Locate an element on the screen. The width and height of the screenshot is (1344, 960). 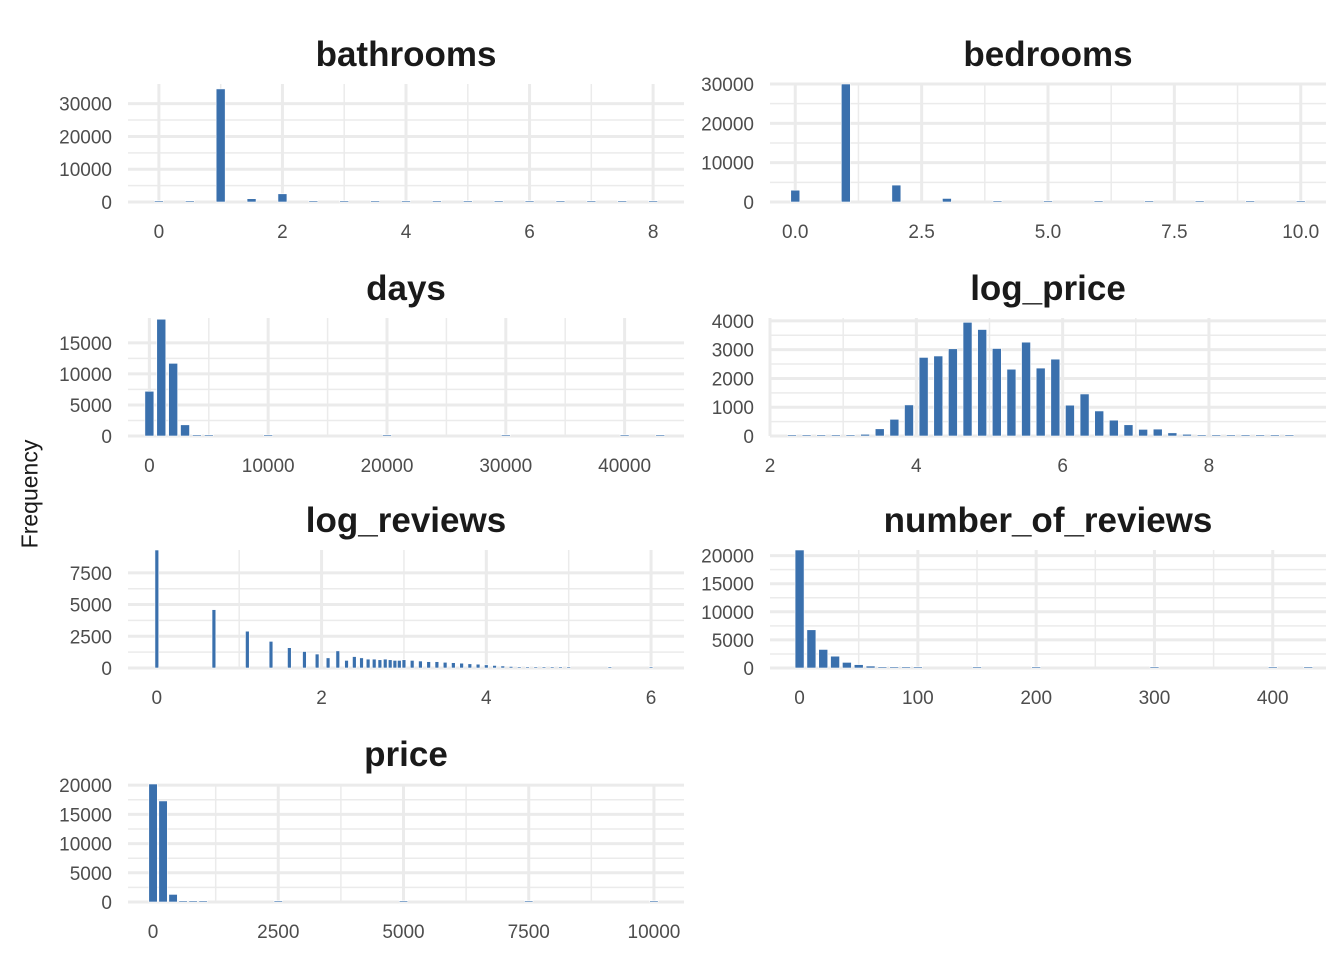
y-tick-label: 4000 is located at coordinates (733, 322).